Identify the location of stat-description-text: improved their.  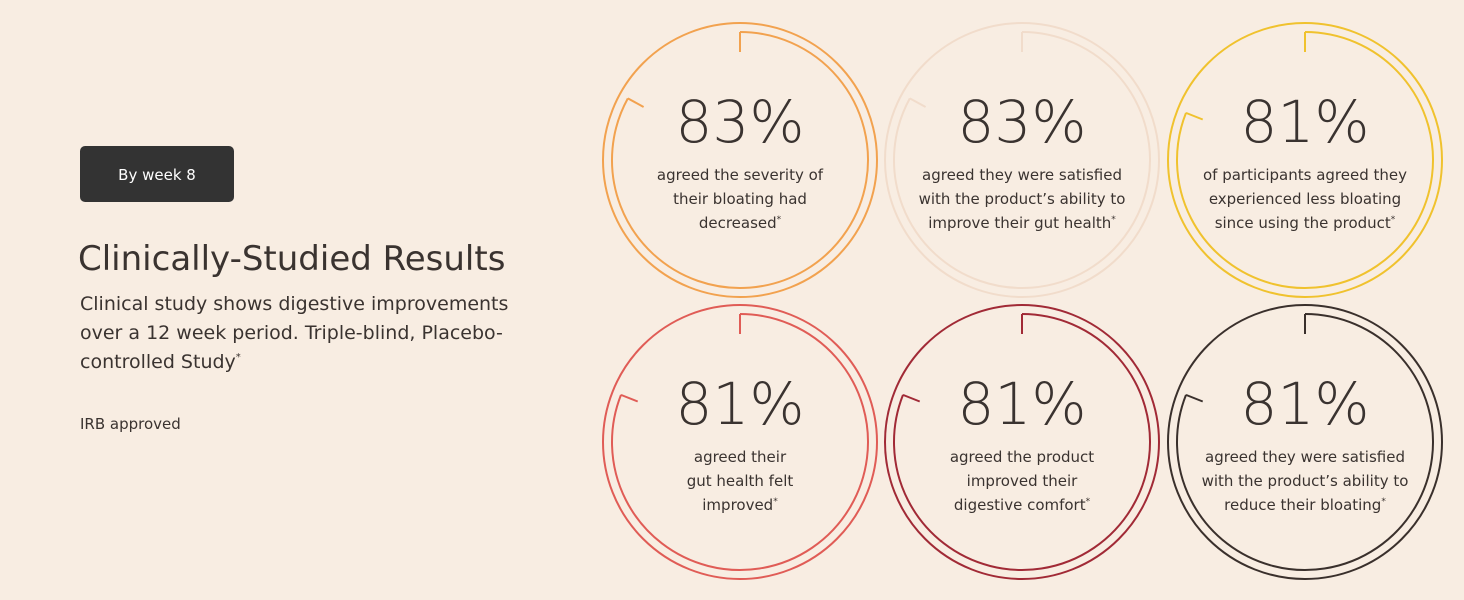
(1022, 481).